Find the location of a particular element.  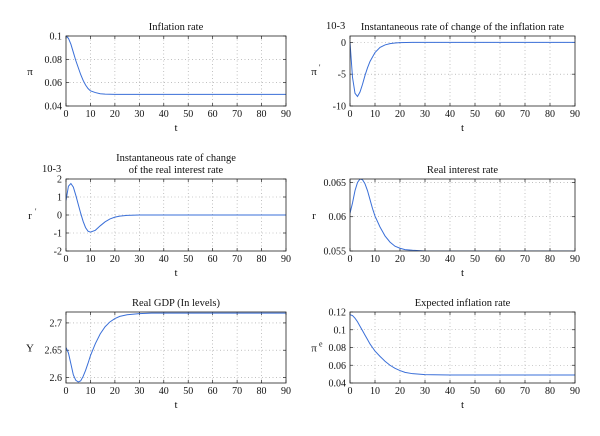

y-tick-label: 1 is located at coordinates (59, 198).